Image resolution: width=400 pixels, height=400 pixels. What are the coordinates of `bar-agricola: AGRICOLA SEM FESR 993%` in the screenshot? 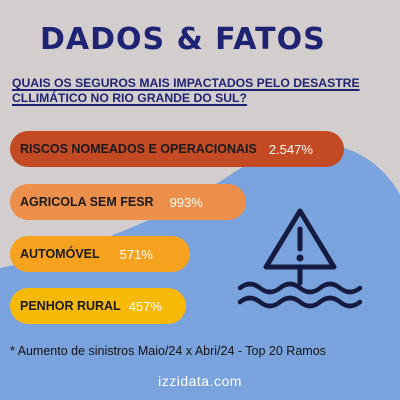 It's located at (128, 202).